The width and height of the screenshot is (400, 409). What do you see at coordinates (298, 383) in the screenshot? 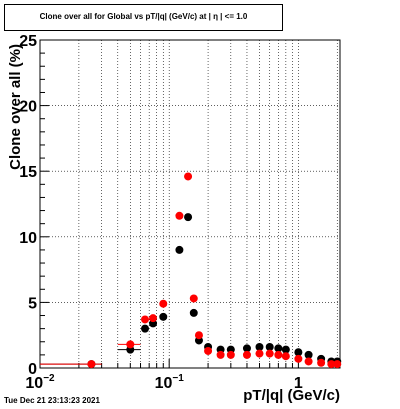
I see `x-tick-label: 1` at bounding box center [298, 383].